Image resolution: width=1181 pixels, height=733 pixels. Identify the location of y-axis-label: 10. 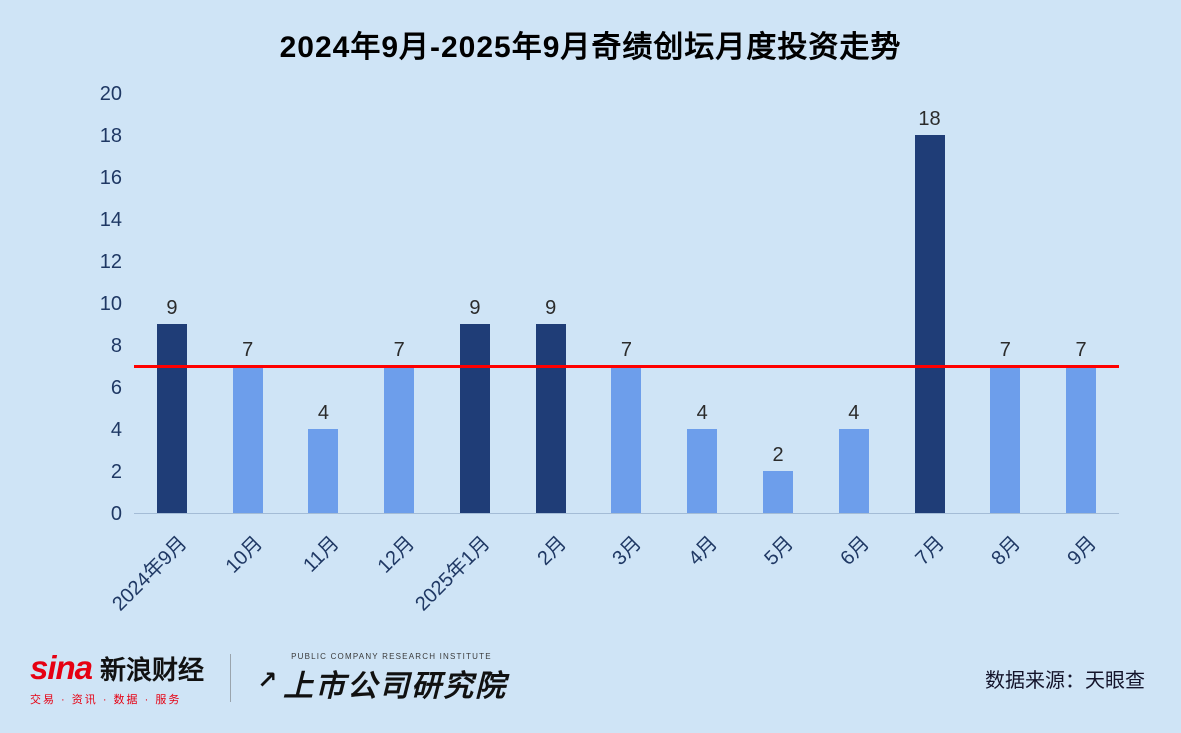
(110, 304).